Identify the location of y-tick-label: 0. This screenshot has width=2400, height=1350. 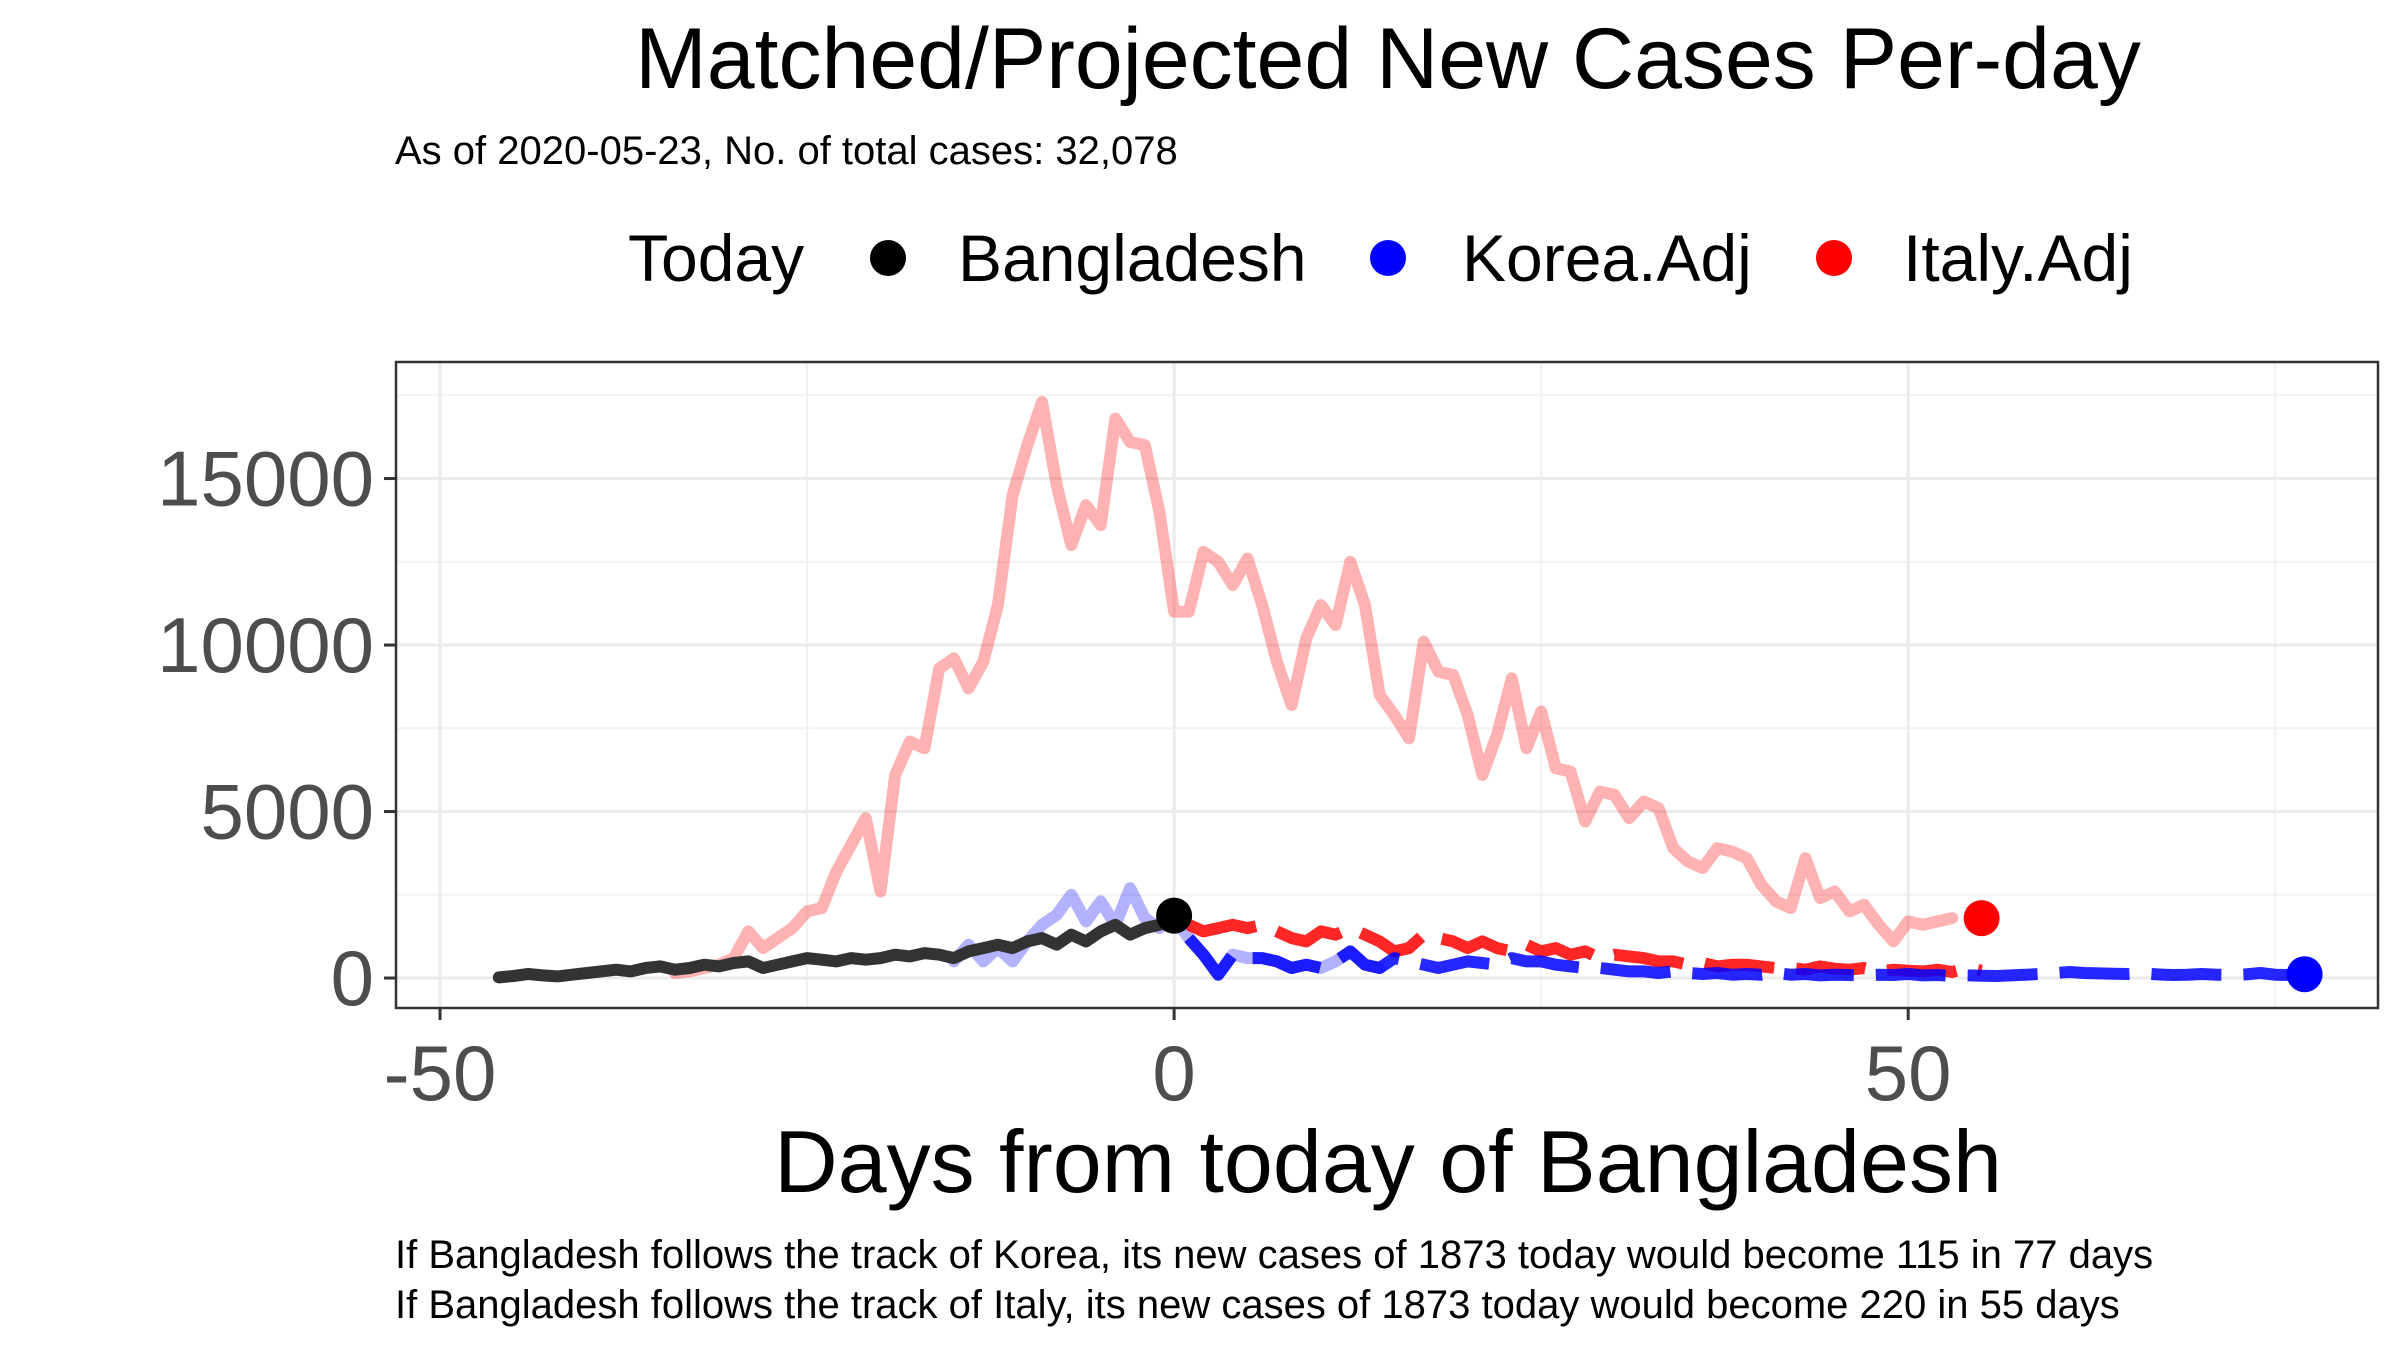
(352, 978).